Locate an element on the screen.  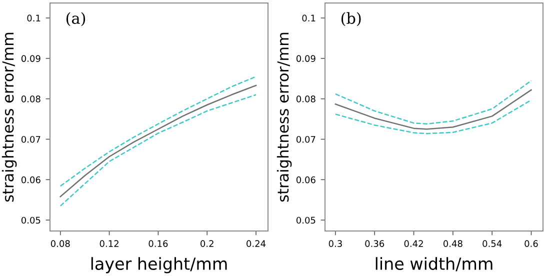
x-tick-label: 0.54 is located at coordinates (492, 244).